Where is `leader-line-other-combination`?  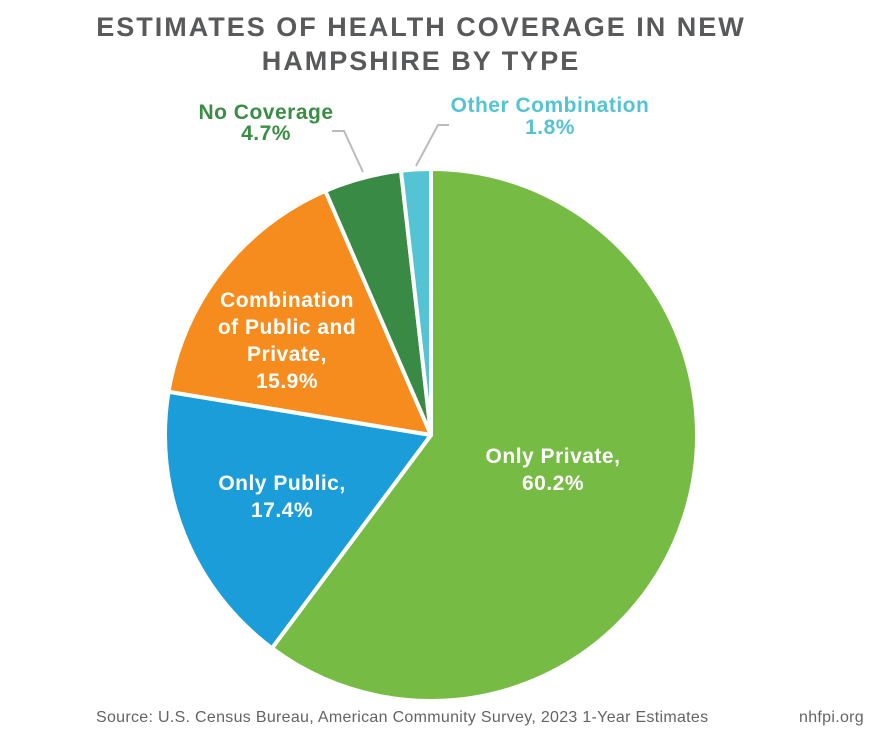 leader-line-other-combination is located at coordinates (432, 145).